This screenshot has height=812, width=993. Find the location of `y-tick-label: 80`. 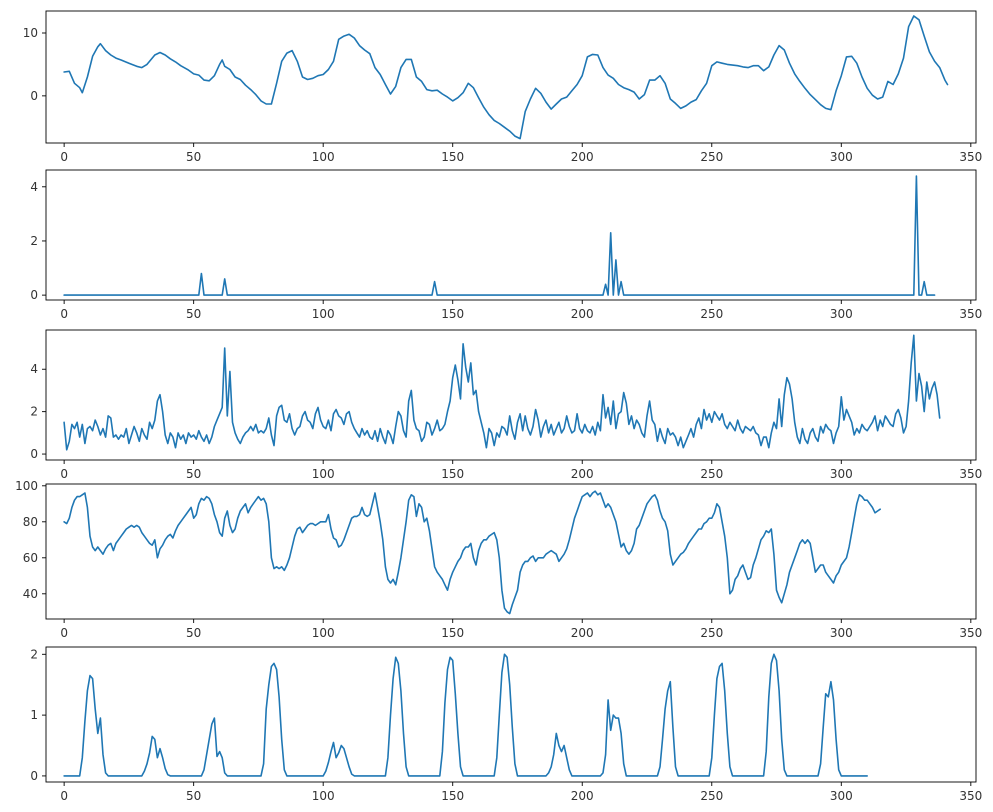

y-tick-label: 80 is located at coordinates (30, 522).